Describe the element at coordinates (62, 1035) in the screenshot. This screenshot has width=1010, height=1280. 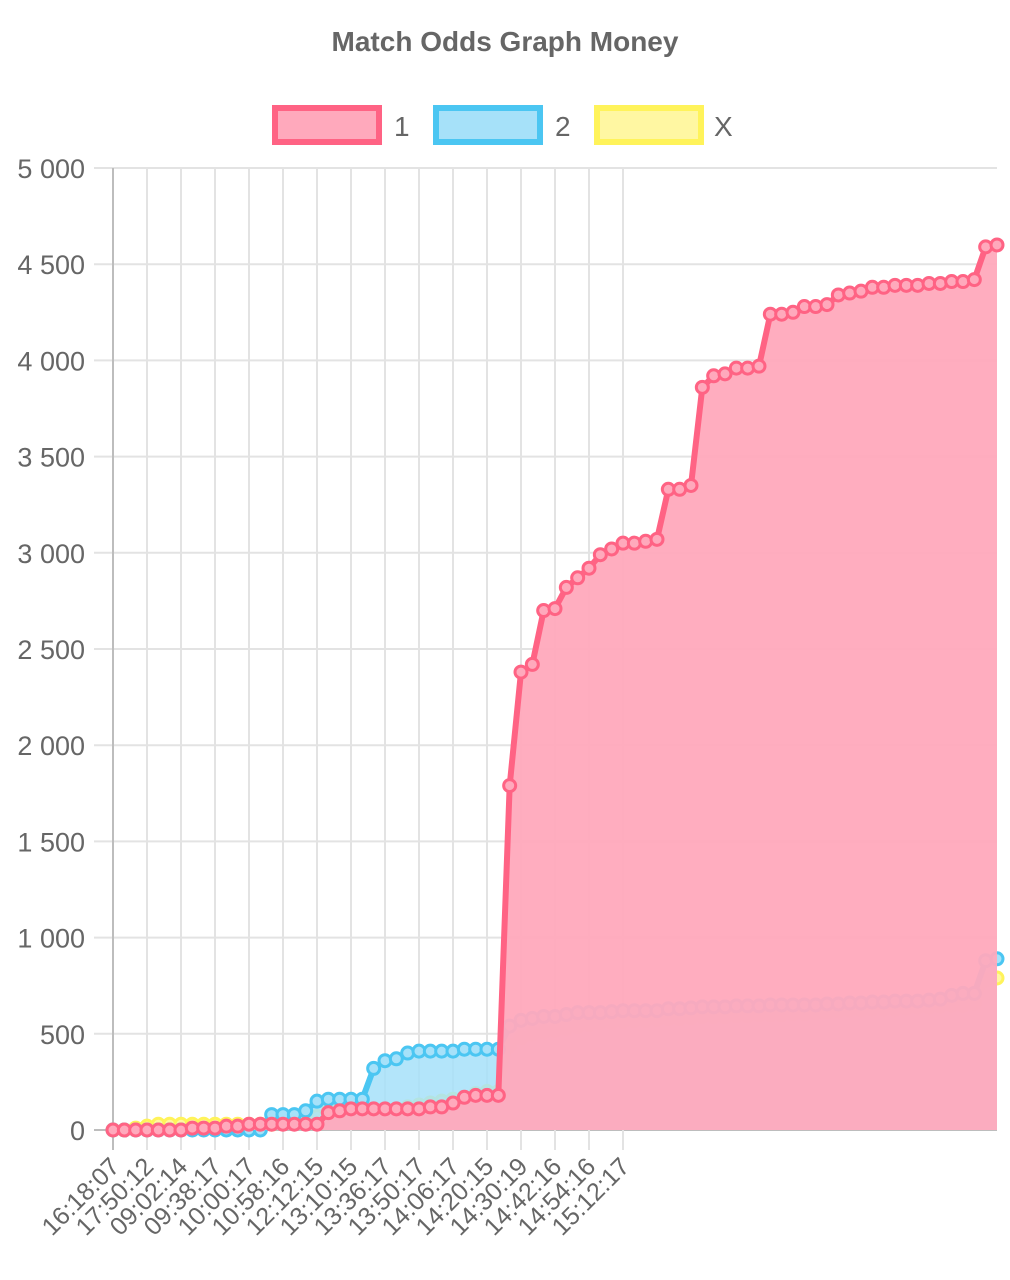
I see `y-tick-label: 500` at that location.